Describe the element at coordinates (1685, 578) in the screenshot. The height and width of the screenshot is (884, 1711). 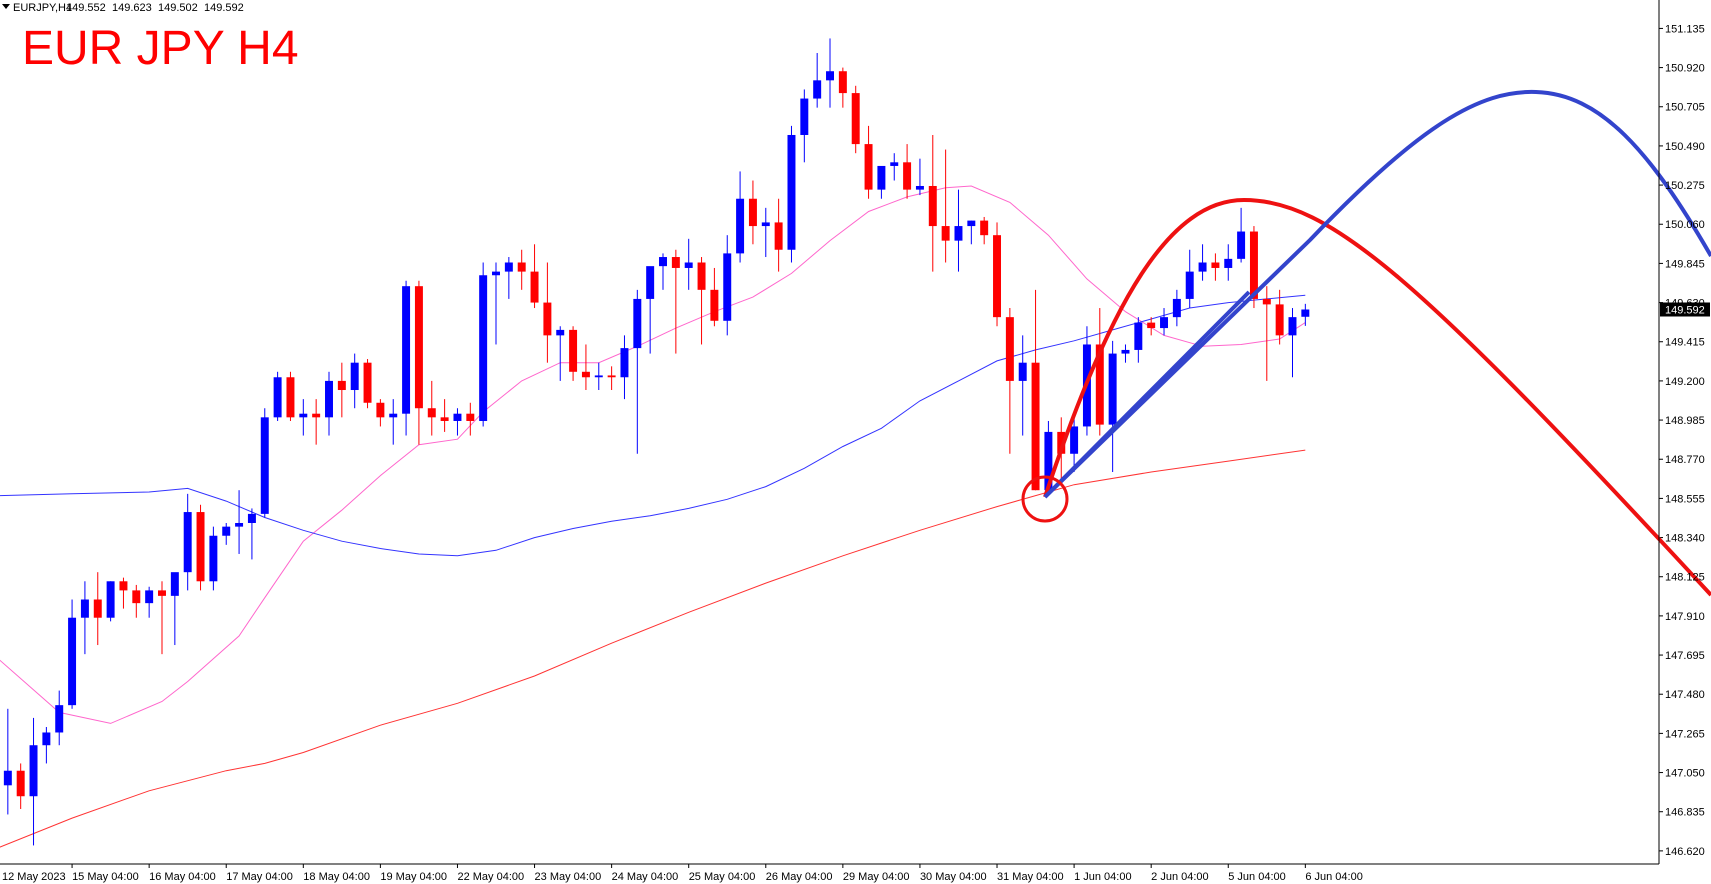
I see `y-tick-label: 148.125` at that location.